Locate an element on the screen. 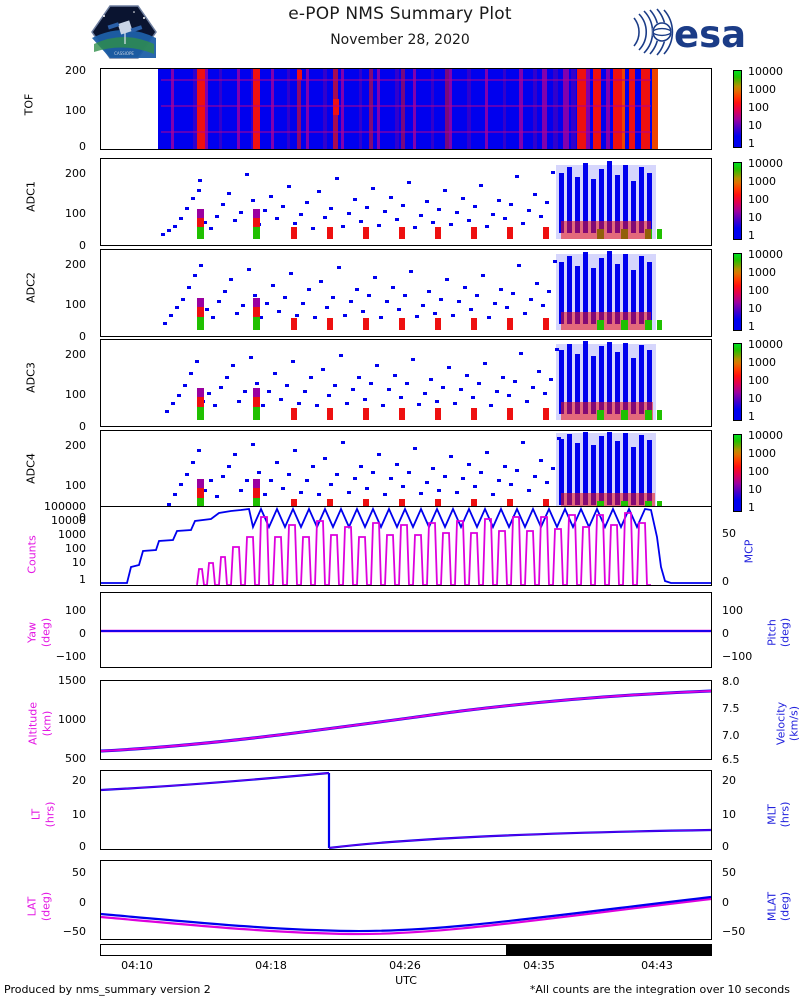 The height and width of the screenshot is (1000, 800). page-title: e-POP NMS Summary Plot is located at coordinates (400, 14).